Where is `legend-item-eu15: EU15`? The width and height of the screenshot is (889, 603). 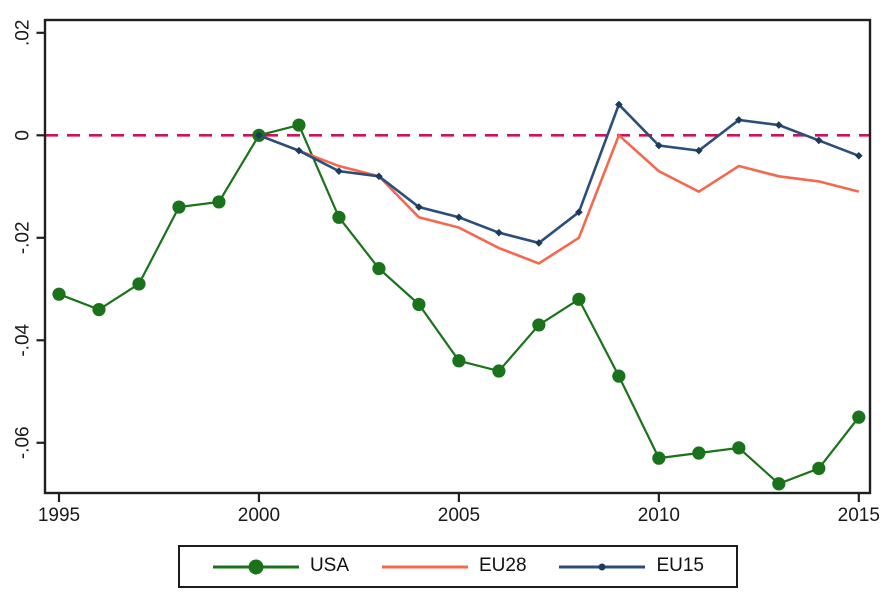
legend-item-eu15: EU15 is located at coordinates (631, 566).